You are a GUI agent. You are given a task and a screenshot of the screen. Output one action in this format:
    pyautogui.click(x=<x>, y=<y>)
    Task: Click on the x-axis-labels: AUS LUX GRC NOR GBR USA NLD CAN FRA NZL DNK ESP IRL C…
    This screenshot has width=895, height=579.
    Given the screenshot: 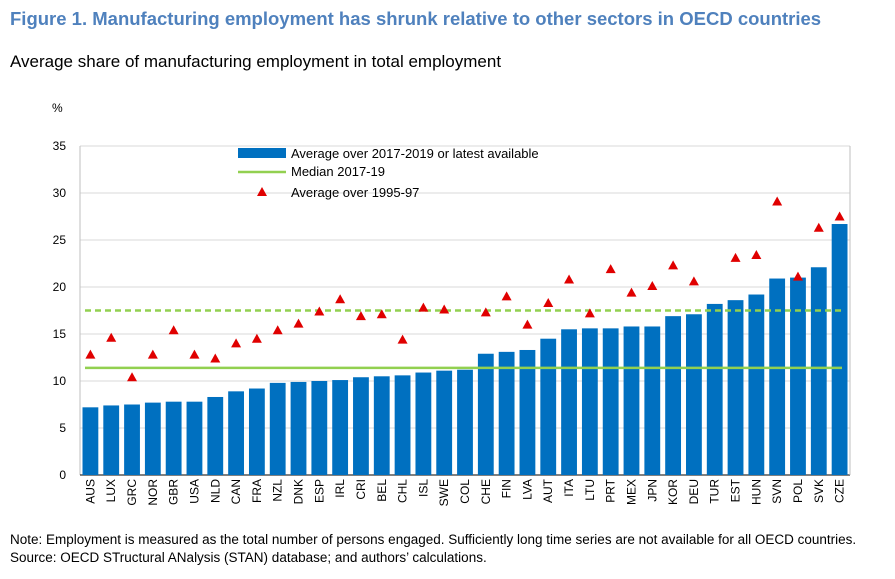 What is the action you would take?
    pyautogui.click(x=464, y=492)
    